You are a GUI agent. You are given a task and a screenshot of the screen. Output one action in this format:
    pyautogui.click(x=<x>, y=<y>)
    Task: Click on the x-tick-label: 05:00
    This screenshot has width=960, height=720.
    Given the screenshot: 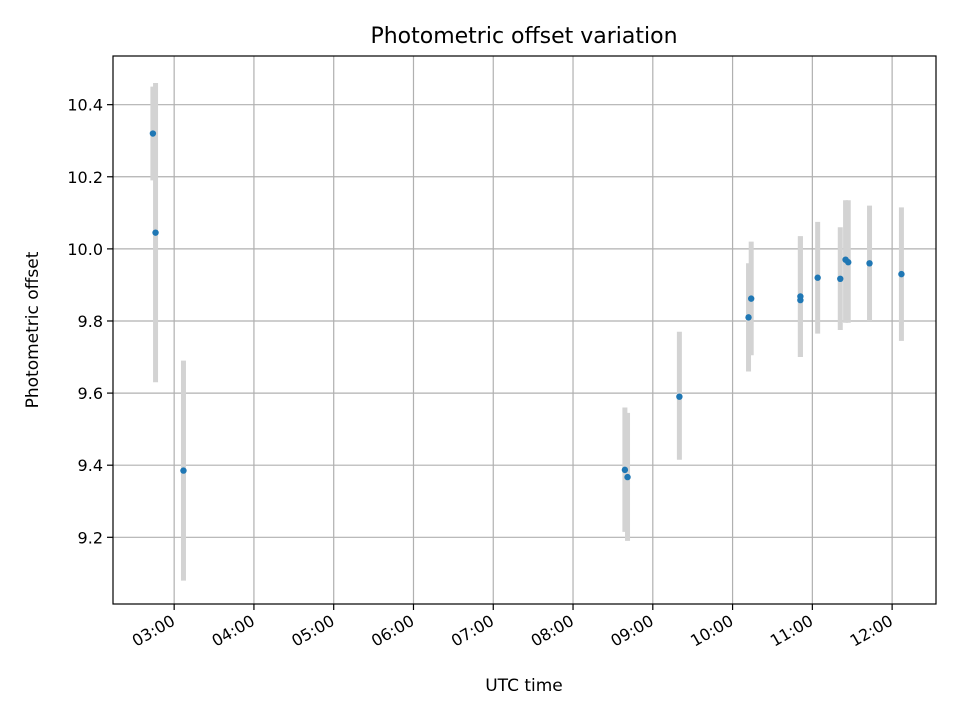 What is the action you would take?
    pyautogui.click(x=312, y=631)
    